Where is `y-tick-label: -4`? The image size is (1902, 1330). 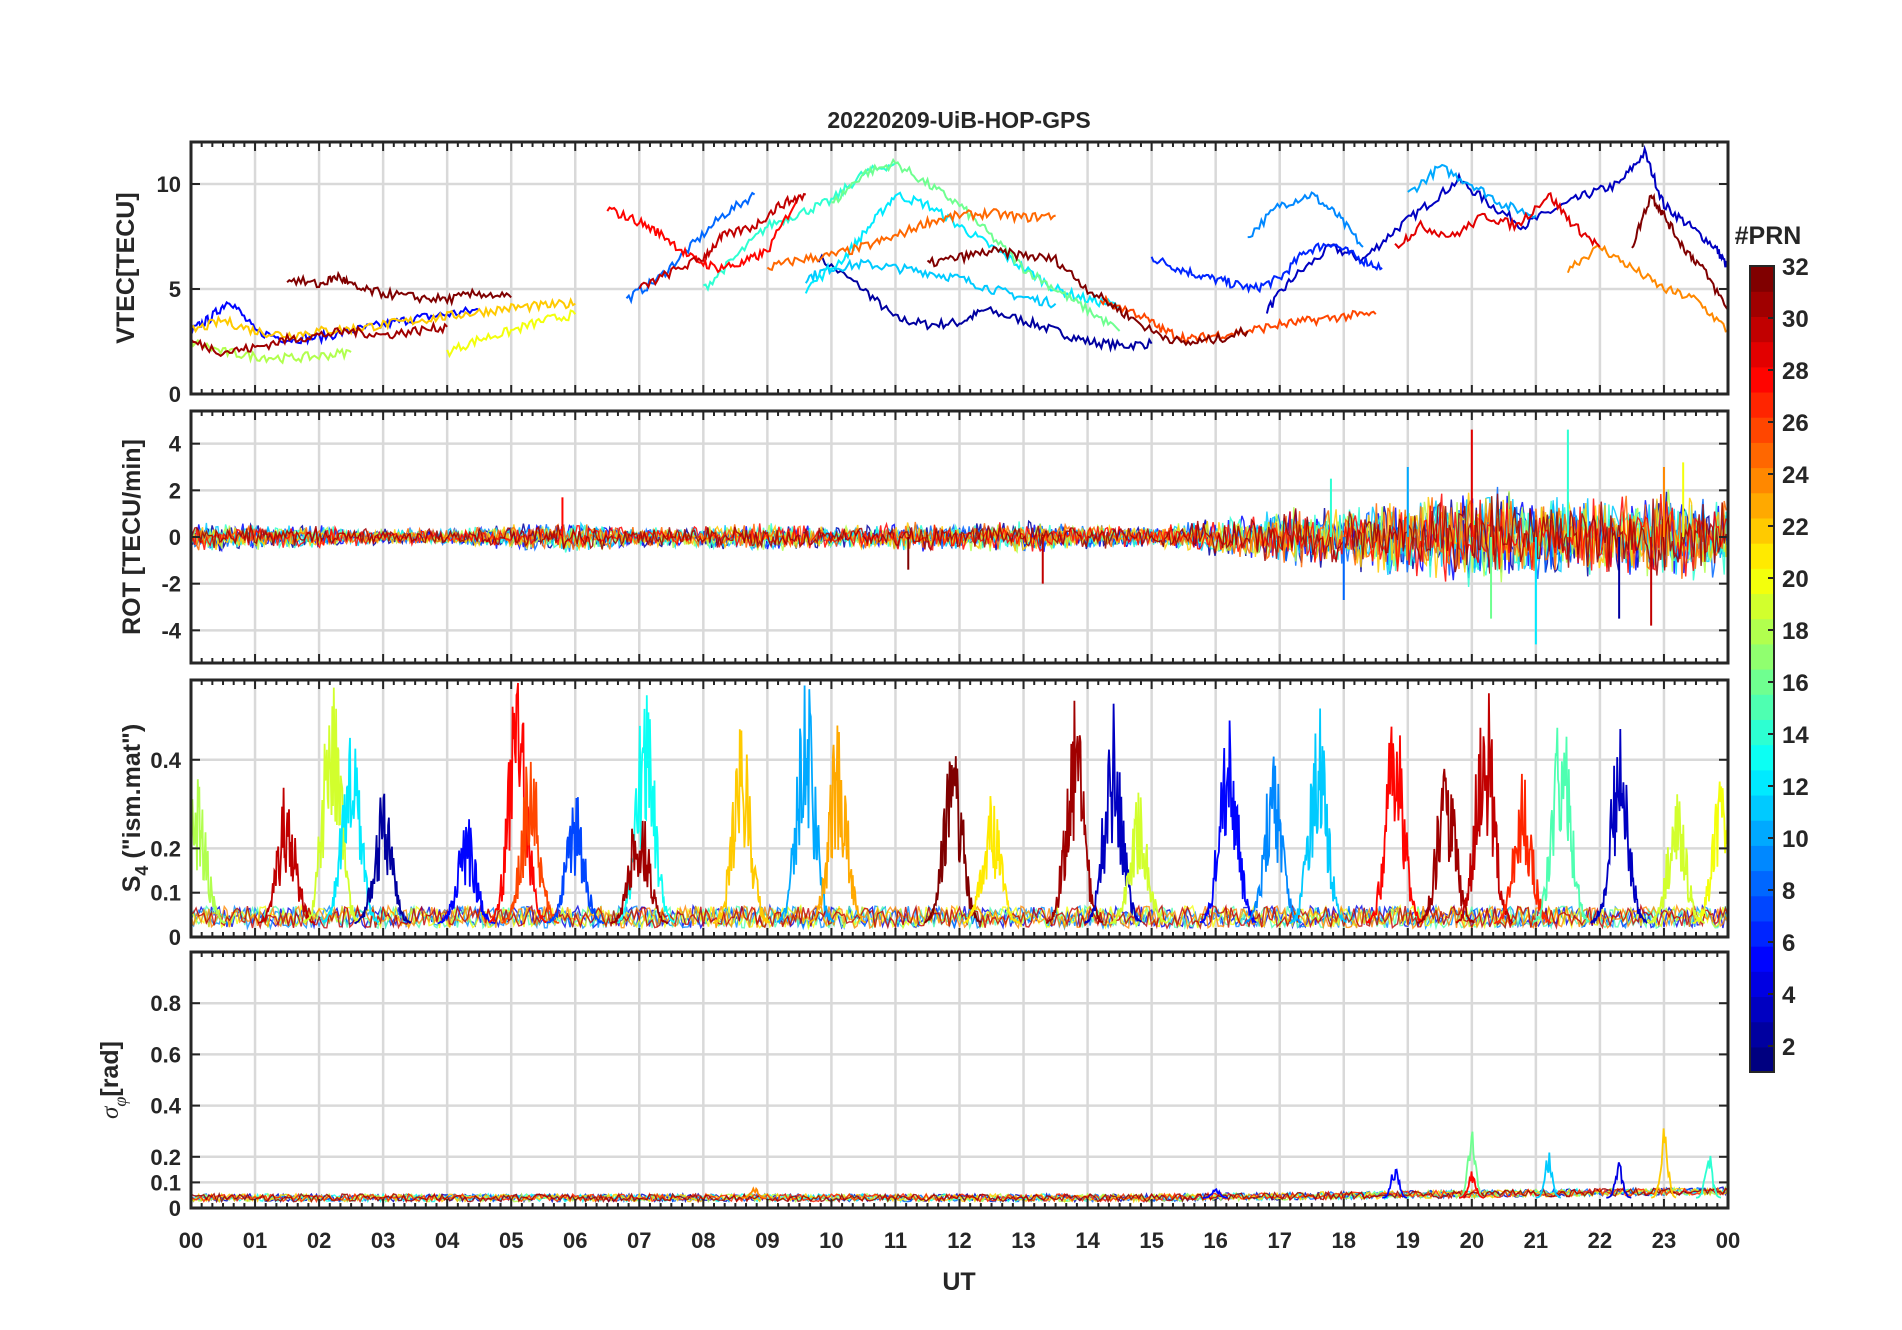 y-tick-label: -4 is located at coordinates (171, 630).